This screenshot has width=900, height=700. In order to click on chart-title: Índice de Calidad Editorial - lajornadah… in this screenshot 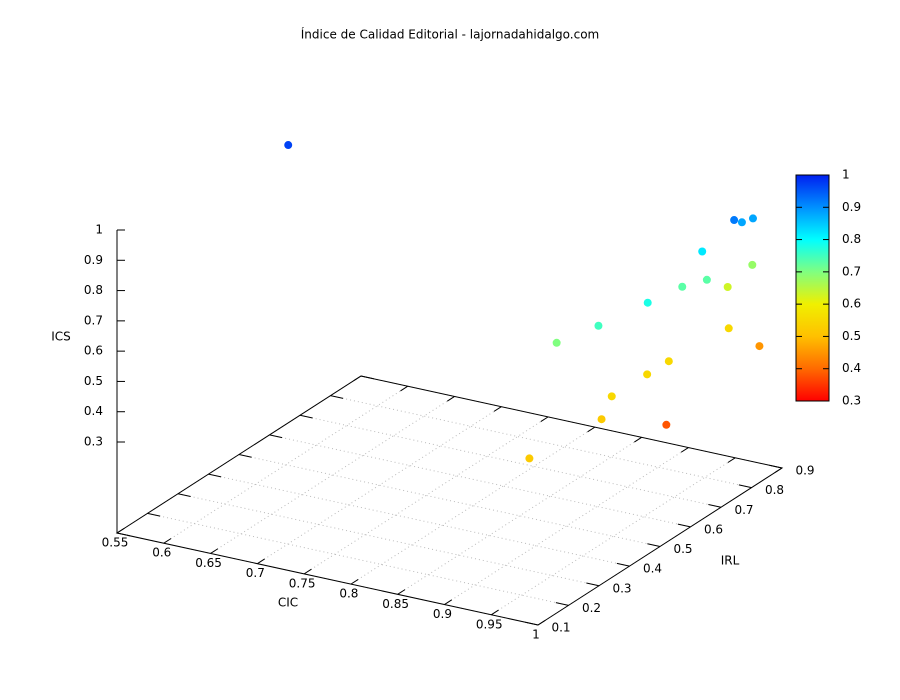, I will do `click(450, 34)`.